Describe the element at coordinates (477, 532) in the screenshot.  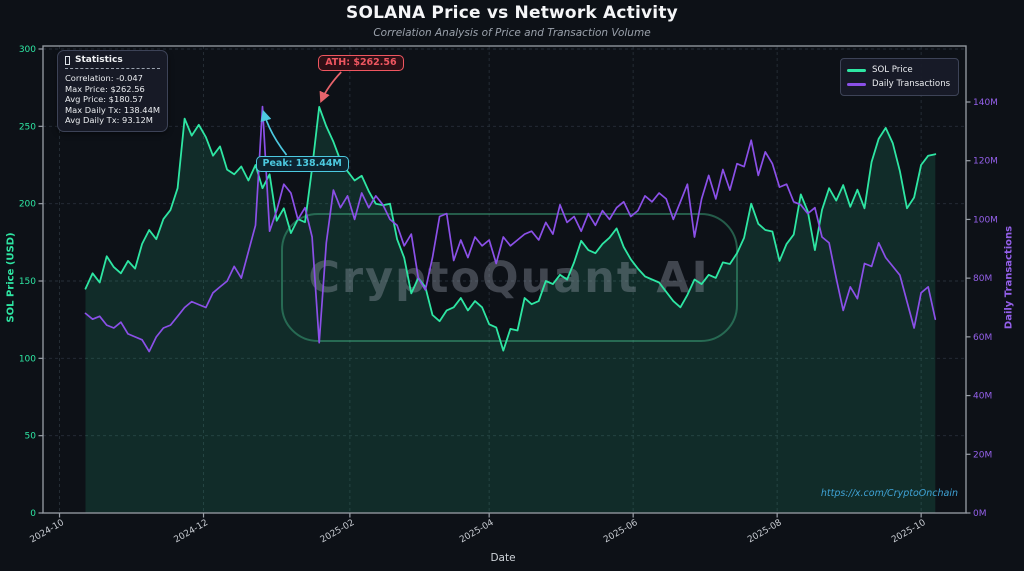
I see `x-tick-label: 2025-04` at that location.